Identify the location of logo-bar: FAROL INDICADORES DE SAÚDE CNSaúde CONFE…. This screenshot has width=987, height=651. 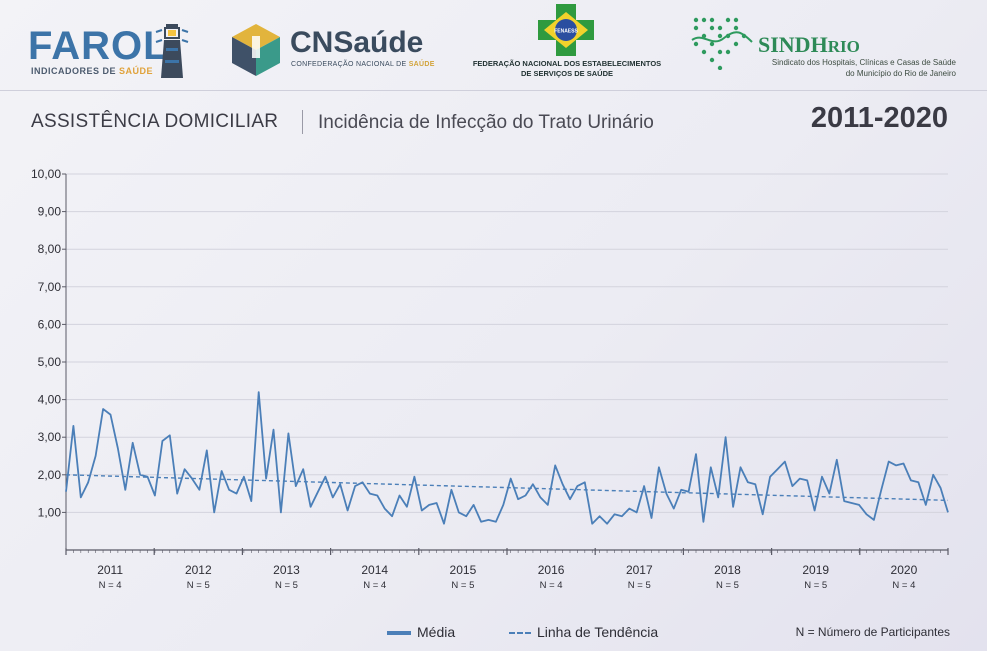
(493, 44).